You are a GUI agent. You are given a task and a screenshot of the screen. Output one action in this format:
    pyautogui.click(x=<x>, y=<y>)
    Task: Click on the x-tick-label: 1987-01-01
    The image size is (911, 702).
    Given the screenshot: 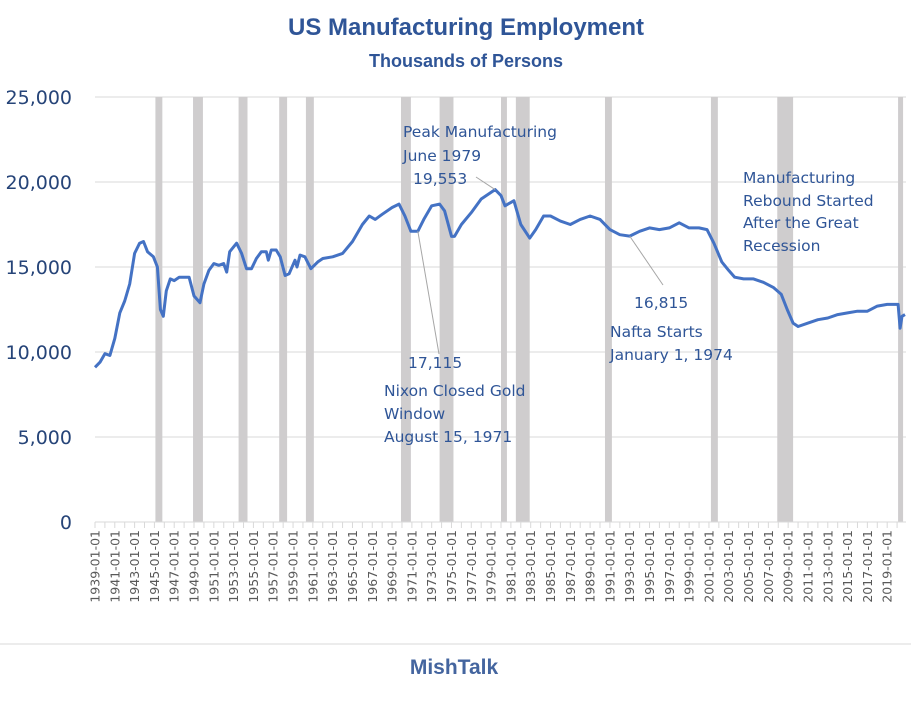 What is the action you would take?
    pyautogui.click(x=570, y=566)
    